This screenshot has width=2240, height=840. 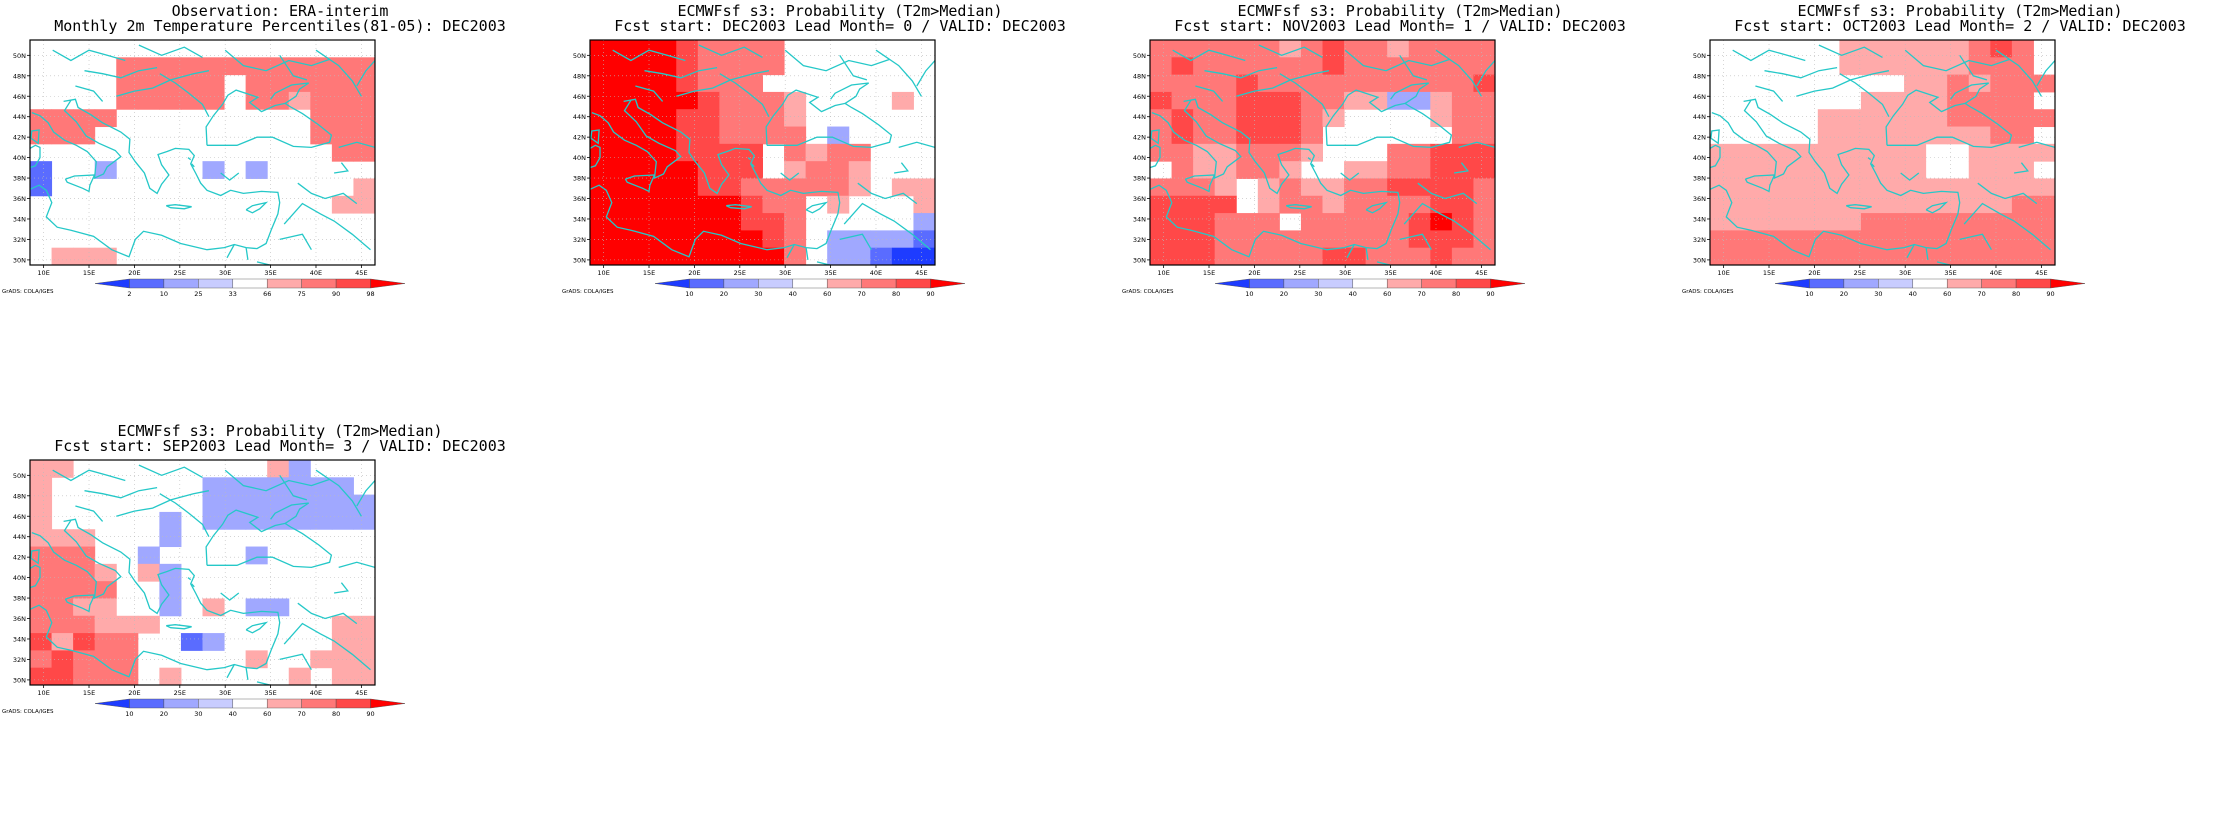 What do you see at coordinates (1139, 76) in the screenshot?
I see `lat-tick-label: 48N` at bounding box center [1139, 76].